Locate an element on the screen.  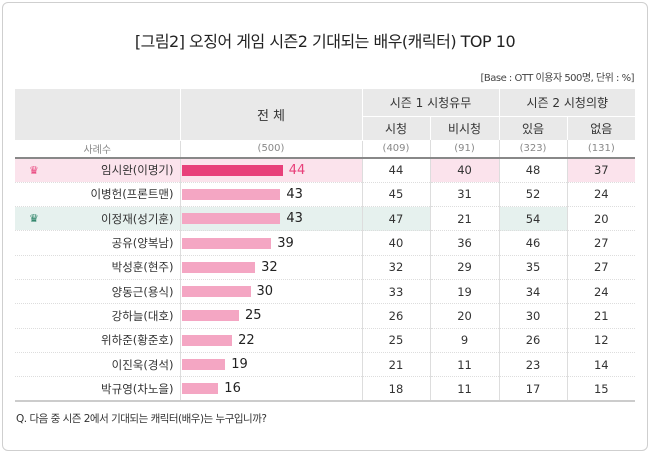
cell-value: 37 is located at coordinates (601, 170).